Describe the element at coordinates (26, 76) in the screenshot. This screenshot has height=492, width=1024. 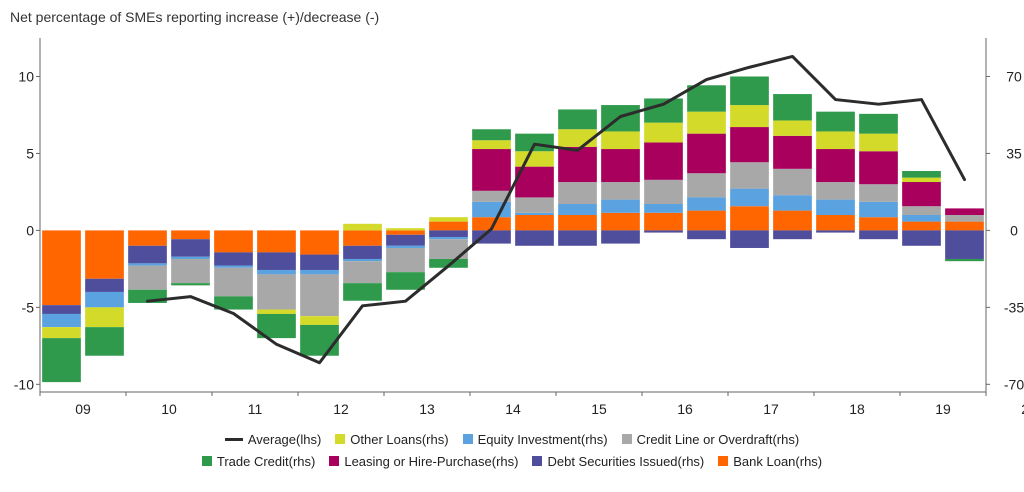
I see `y-left-tick-label: 10` at that location.